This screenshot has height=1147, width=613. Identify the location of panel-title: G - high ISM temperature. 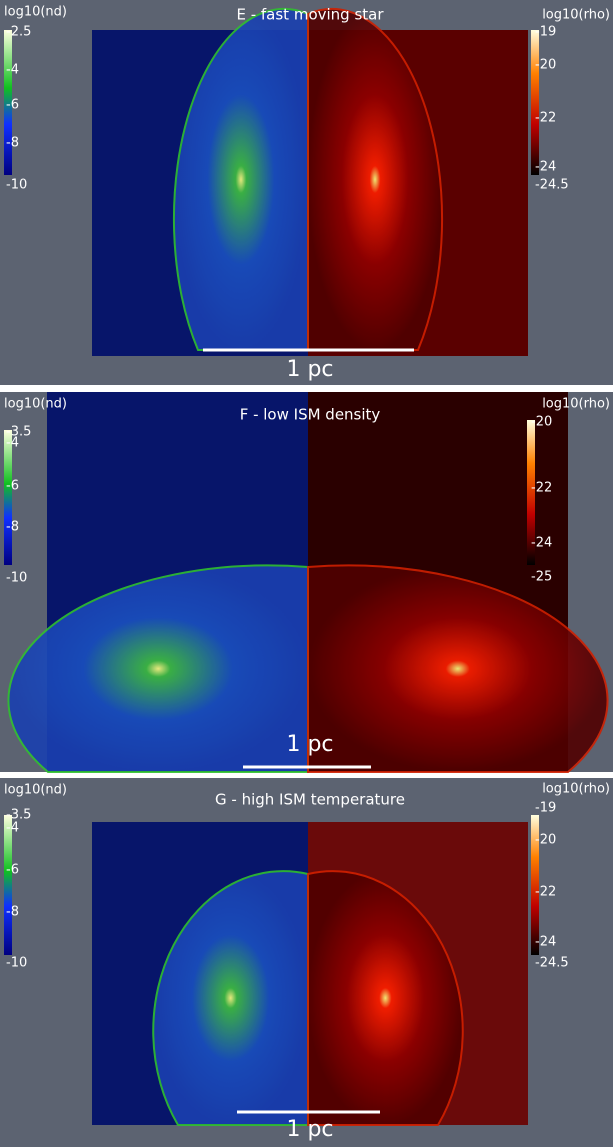
(310, 800).